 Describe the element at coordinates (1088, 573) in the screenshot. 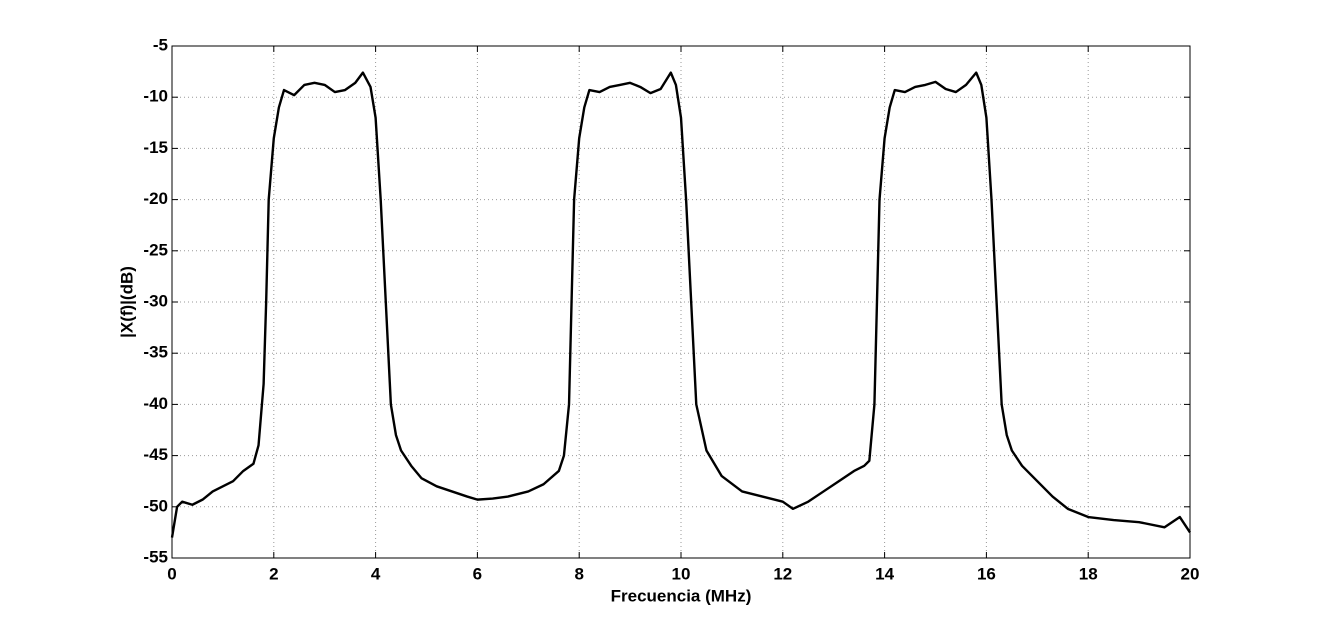

I see `x-tick-label: 18` at that location.